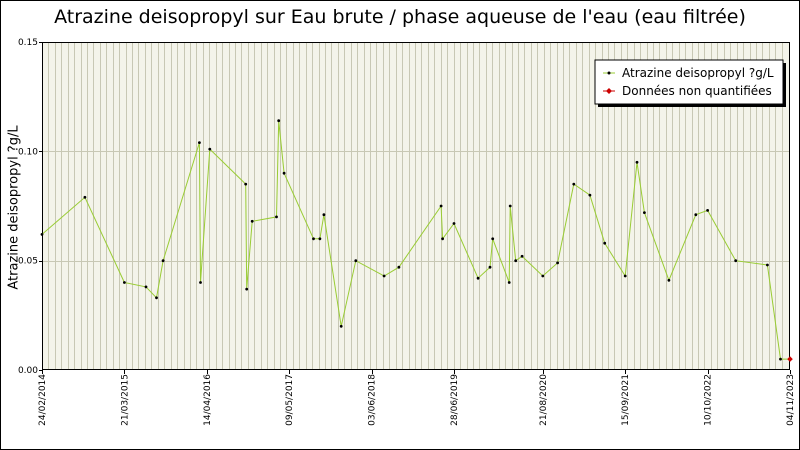 This screenshot has width=800, height=450. Describe the element at coordinates (790, 359) in the screenshot. I see `data-point-unquantified` at that location.